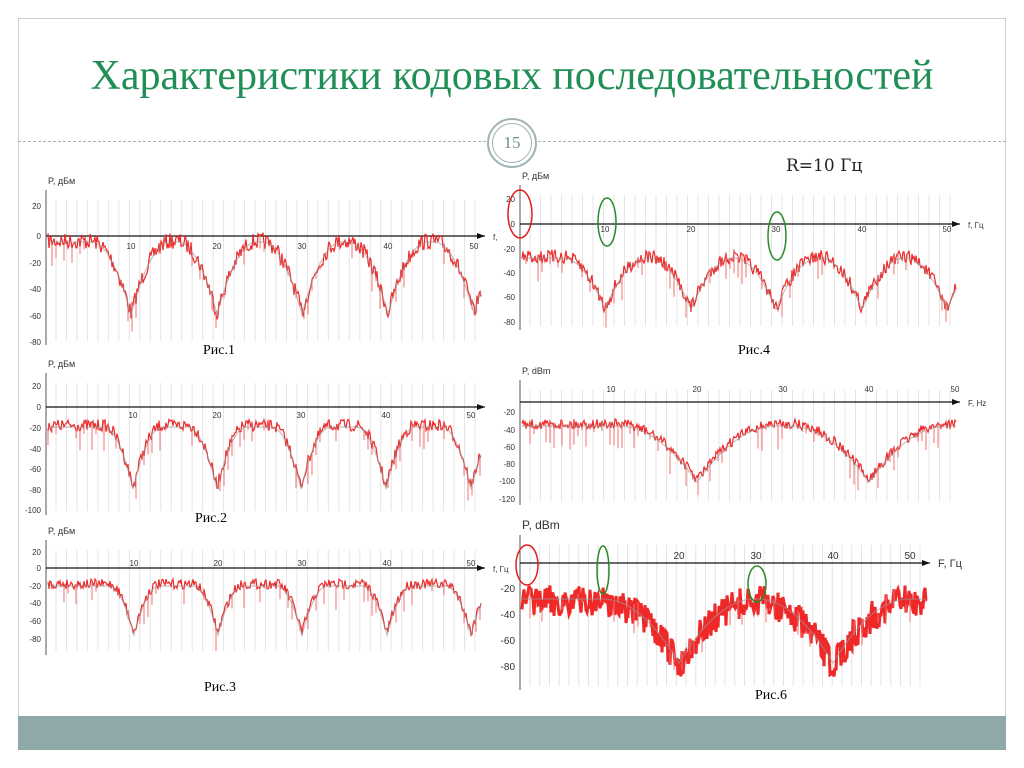 The width and height of the screenshot is (1024, 768). I want to click on page-number-badge: 15, so click(512, 143).